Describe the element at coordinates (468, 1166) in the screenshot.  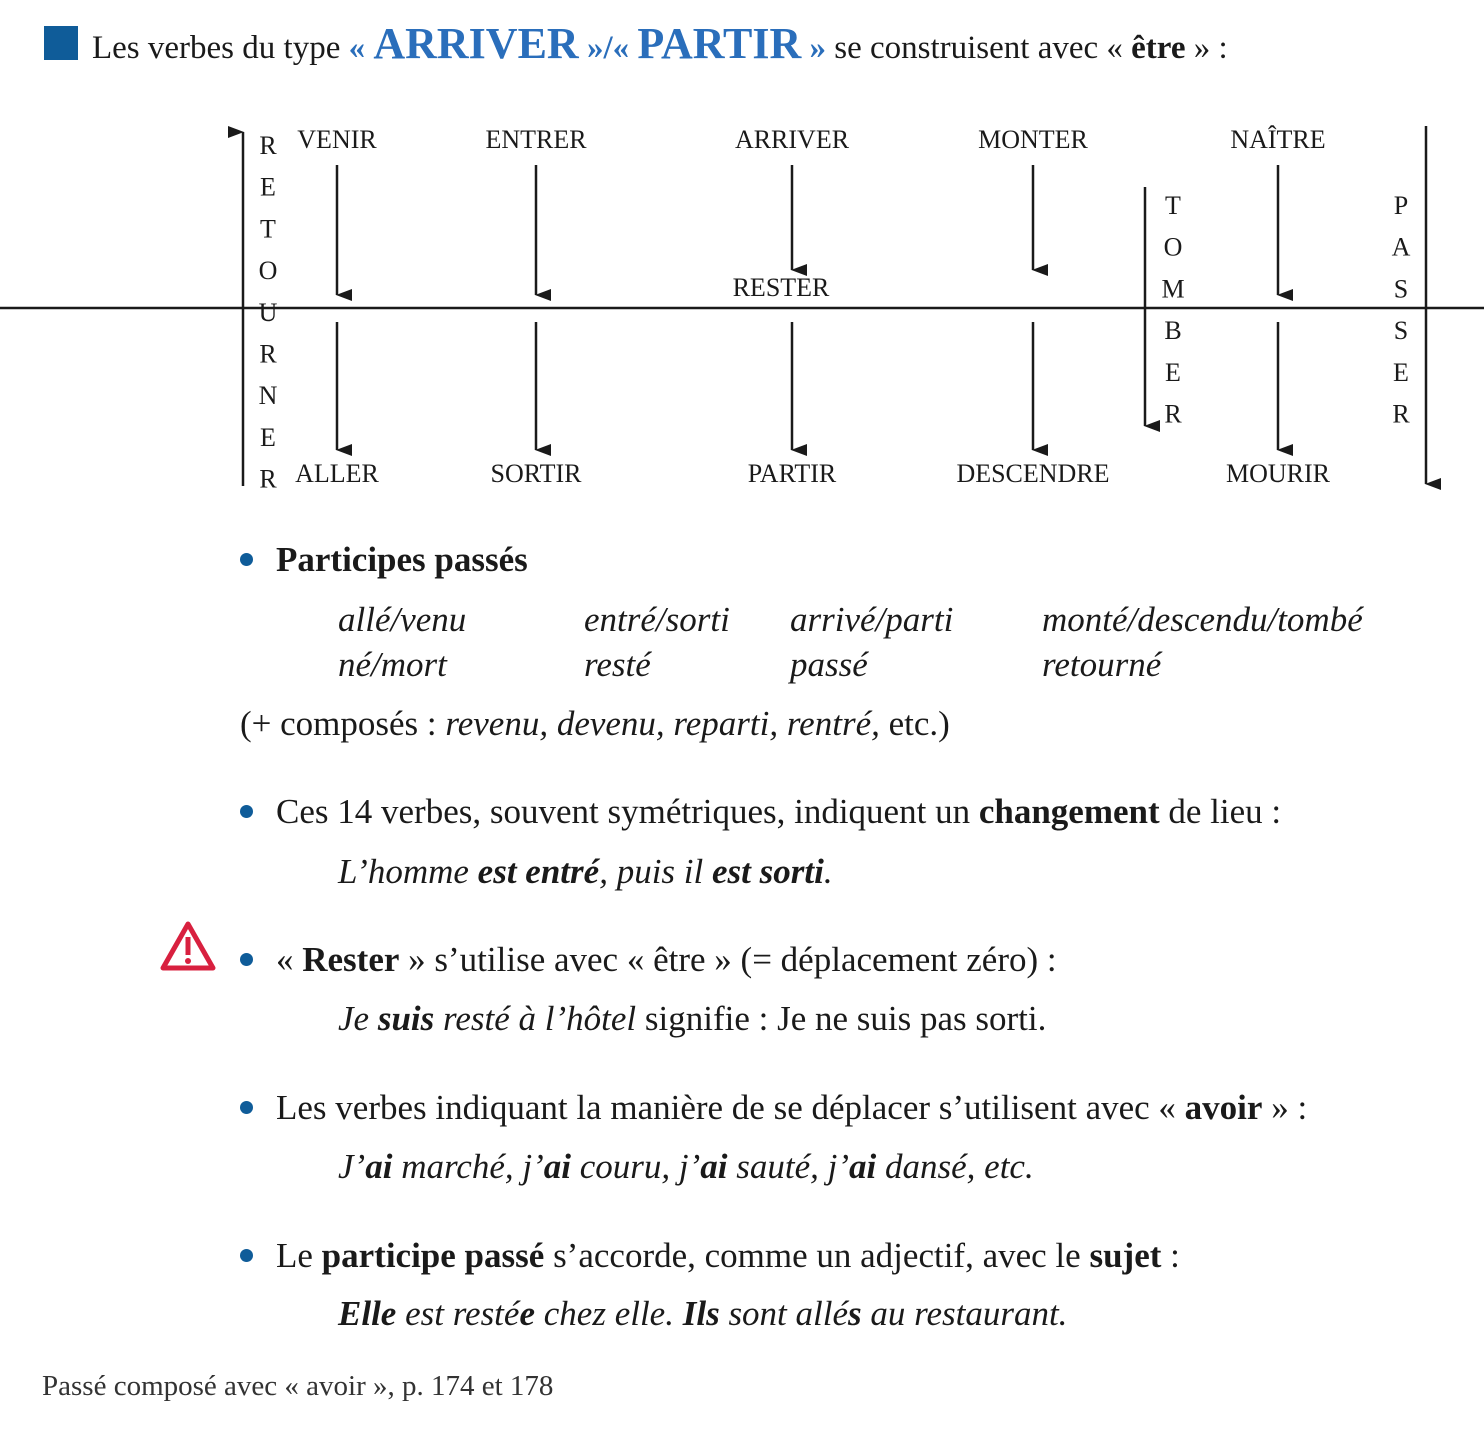
I see `example-part: marché, j’` at that location.